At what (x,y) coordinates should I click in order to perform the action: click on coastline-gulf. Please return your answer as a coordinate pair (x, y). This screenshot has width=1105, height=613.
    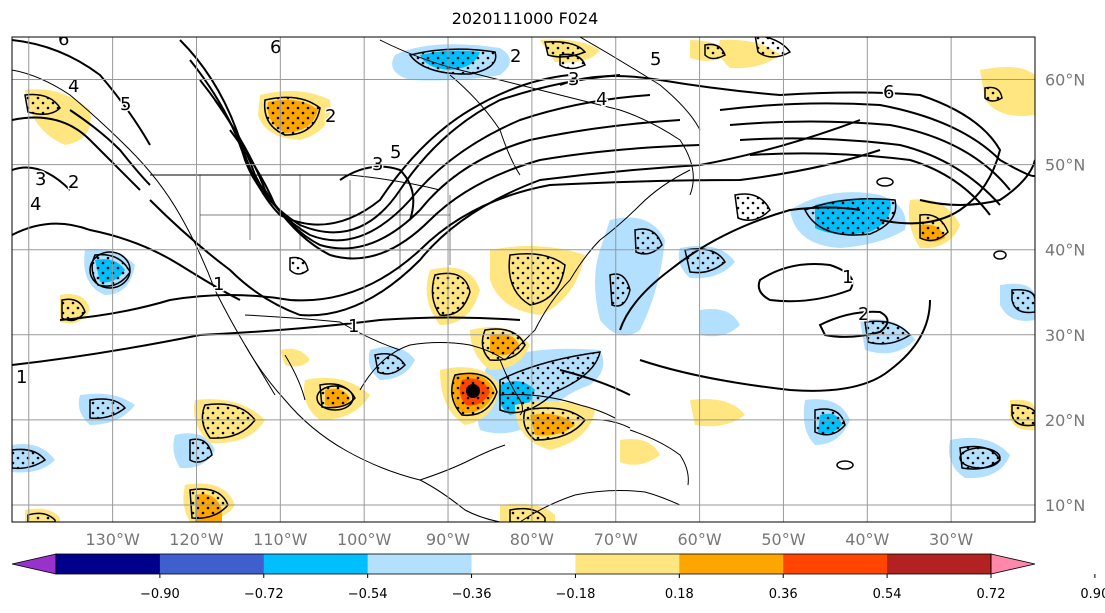
    Looking at the image, I should click on (525, 280).